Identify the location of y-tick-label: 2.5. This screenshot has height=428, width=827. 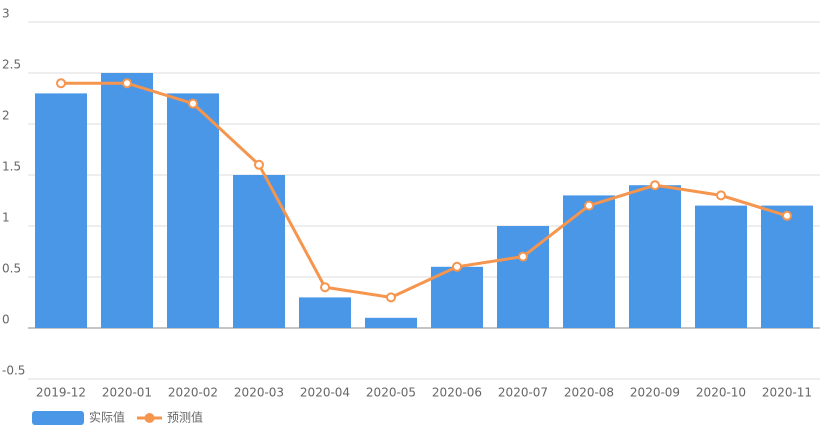
(11, 65).